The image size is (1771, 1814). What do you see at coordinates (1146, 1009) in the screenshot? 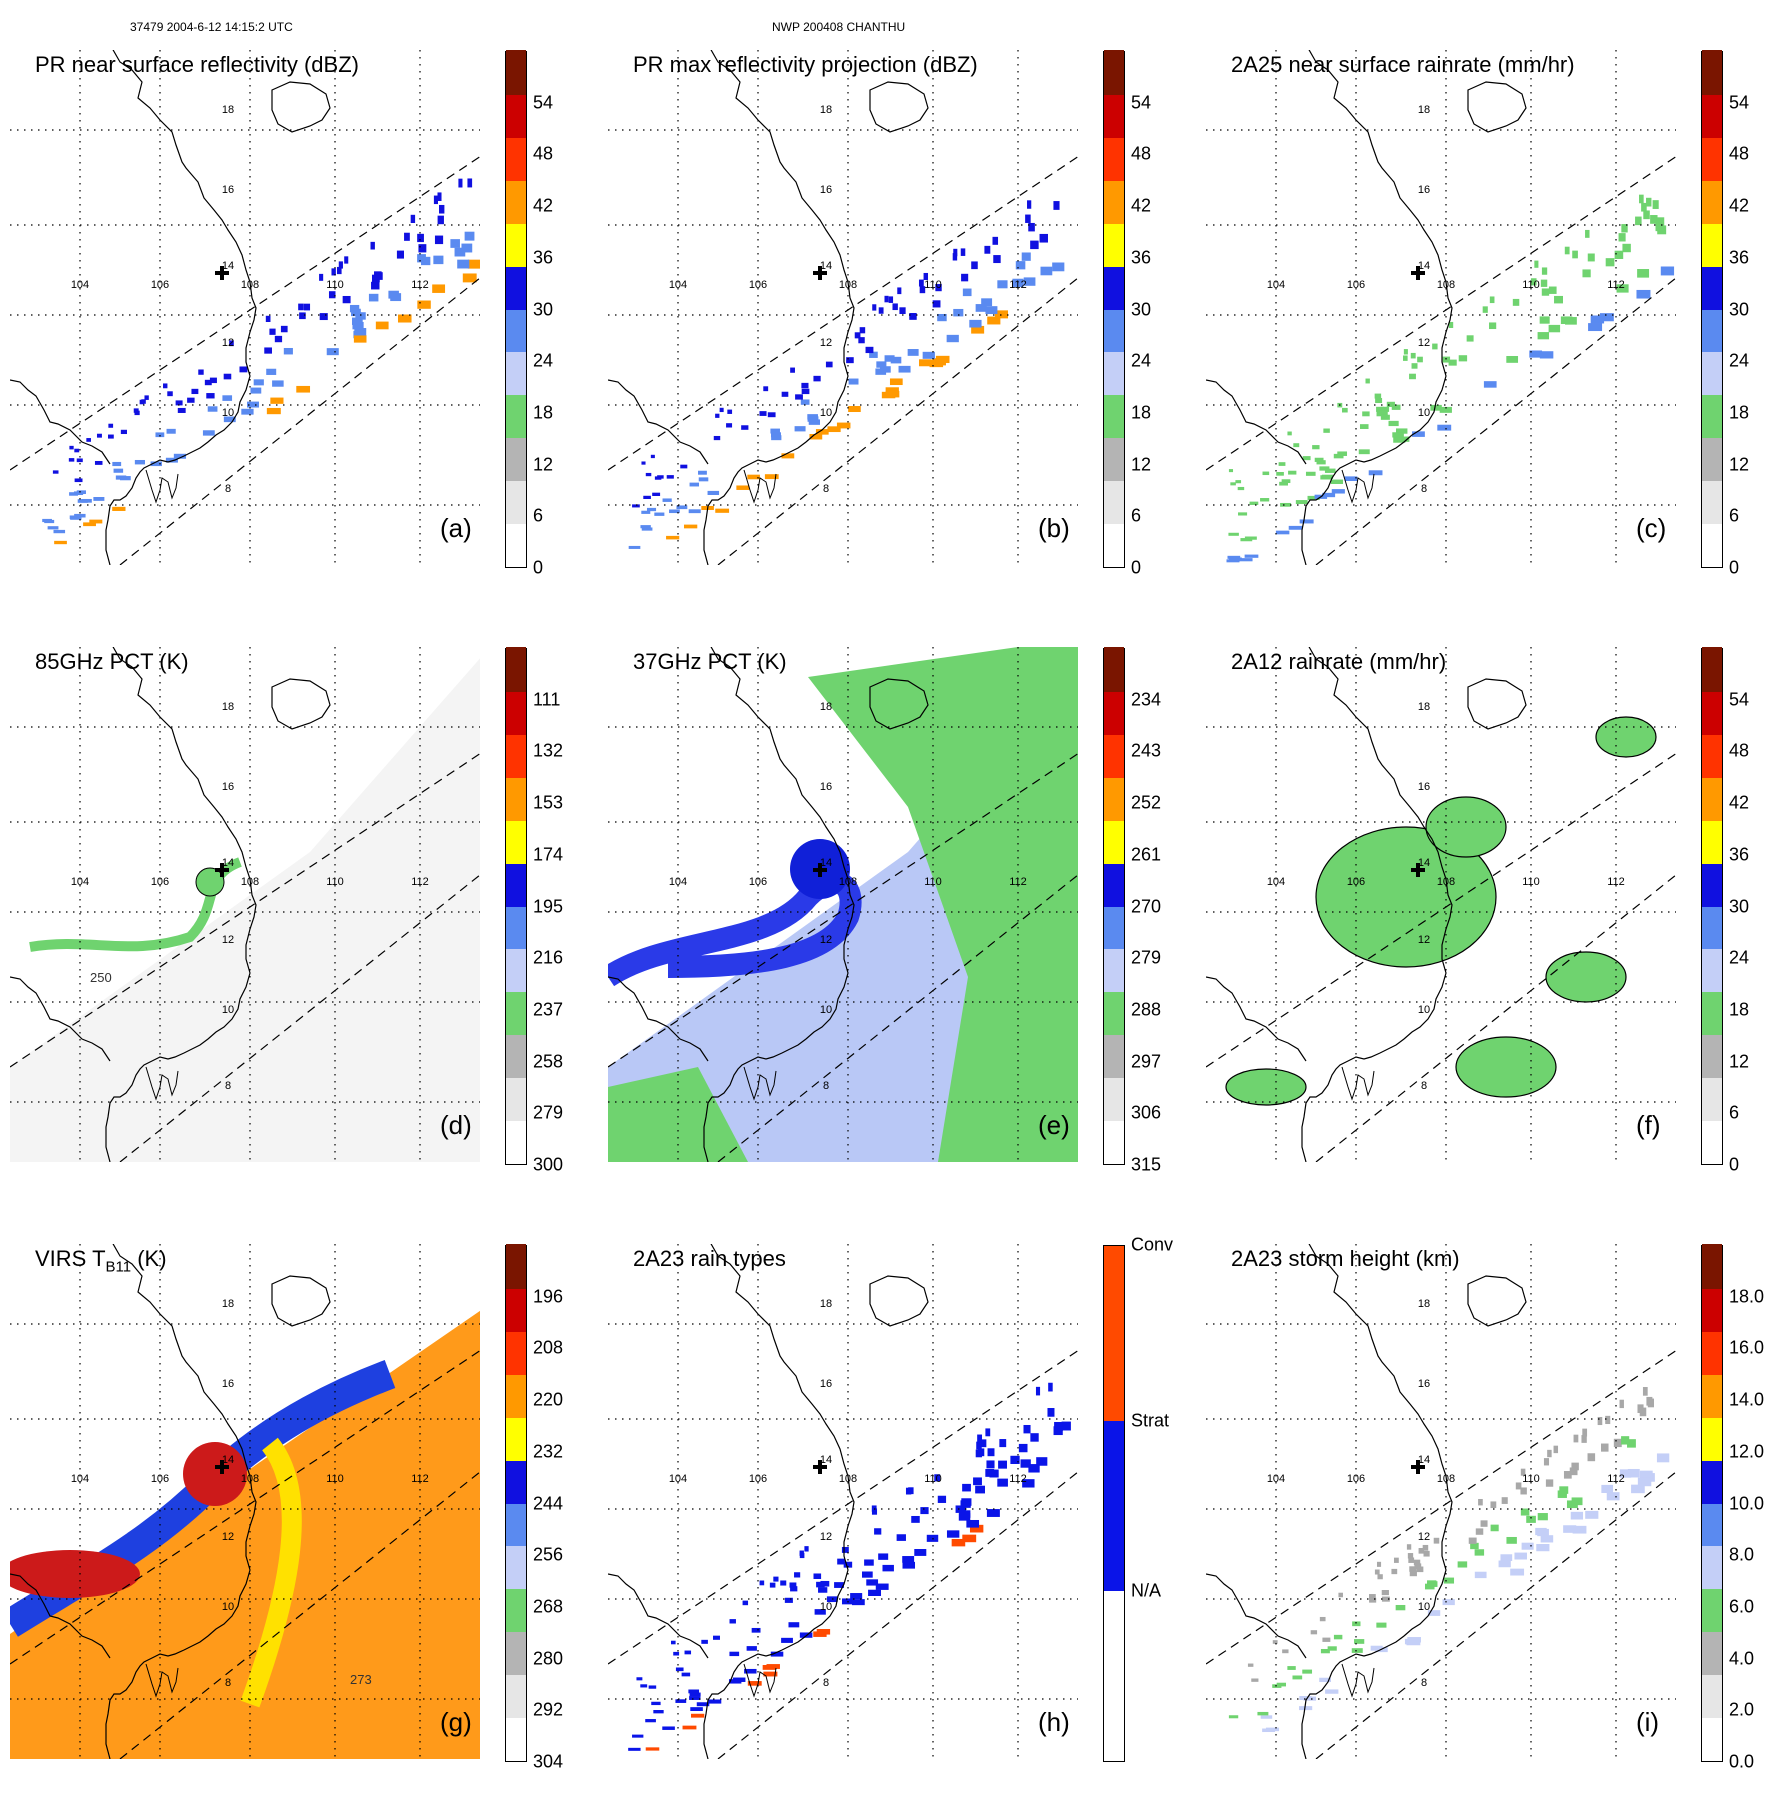
I see `colorbar-tick-label: 288` at bounding box center [1146, 1009].